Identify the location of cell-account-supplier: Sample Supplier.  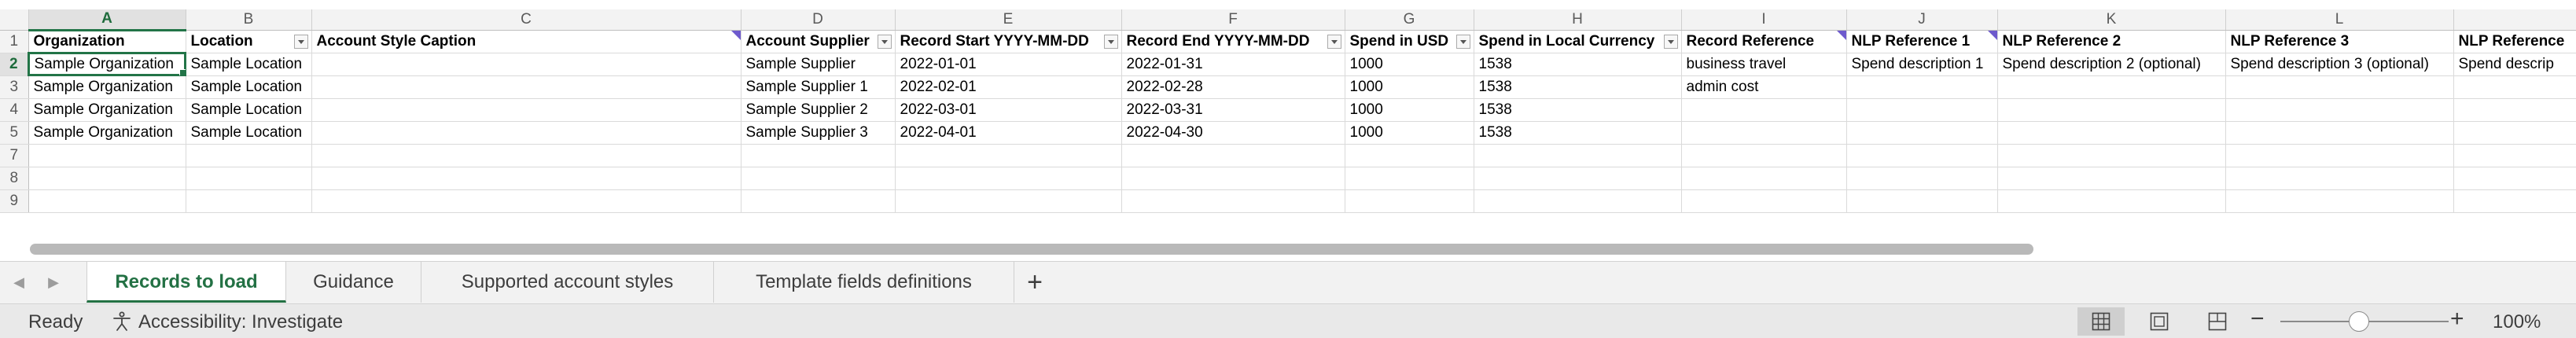
(819, 64).